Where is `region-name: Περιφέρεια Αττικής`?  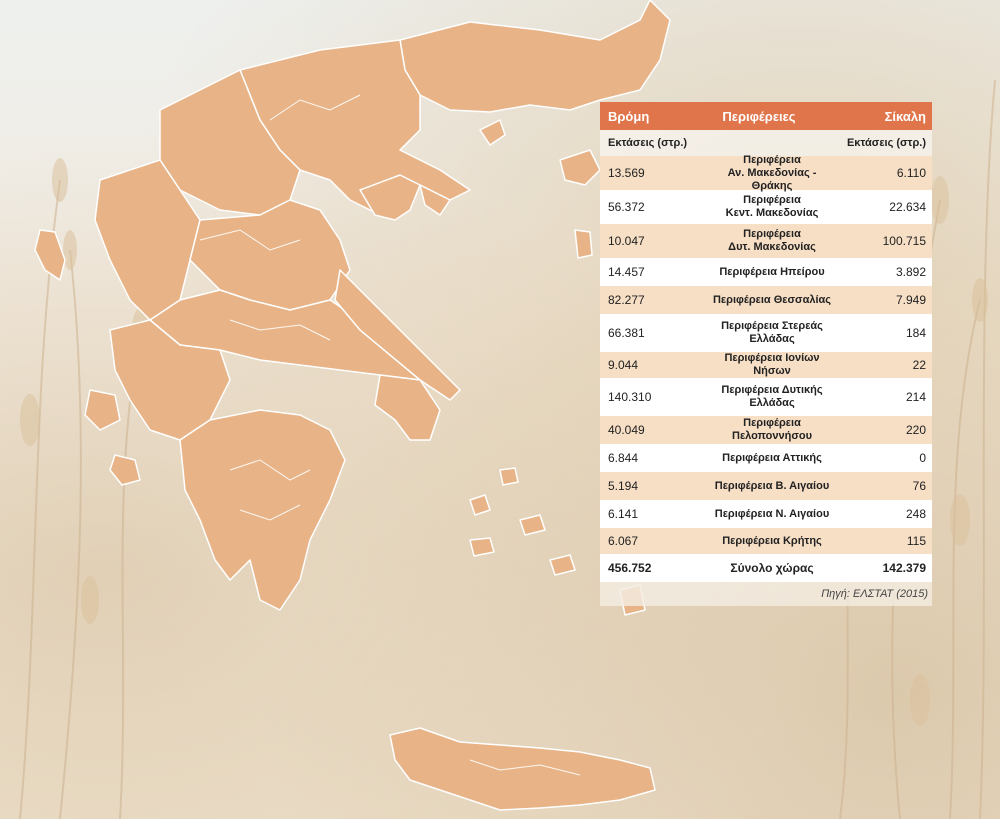
region-name: Περιφέρεια Αττικής is located at coordinates (772, 457).